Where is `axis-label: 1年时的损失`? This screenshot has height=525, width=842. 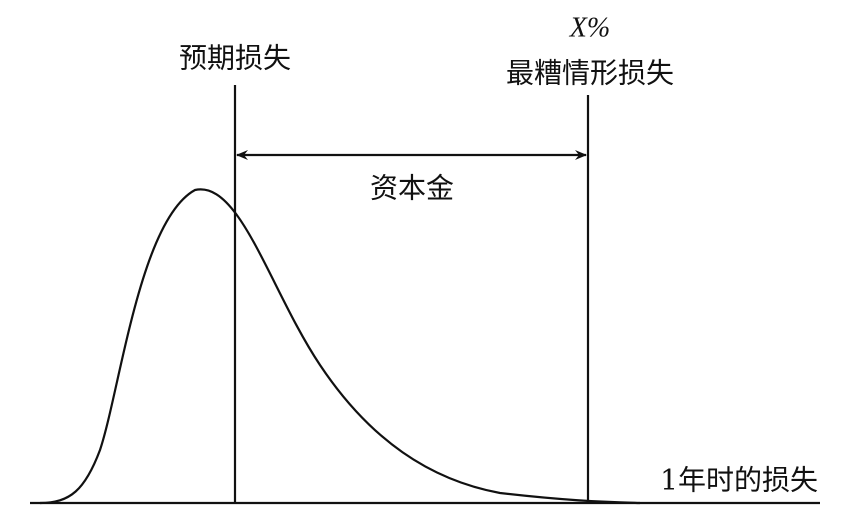
axis-label: 1年时的损失 is located at coordinates (739, 480).